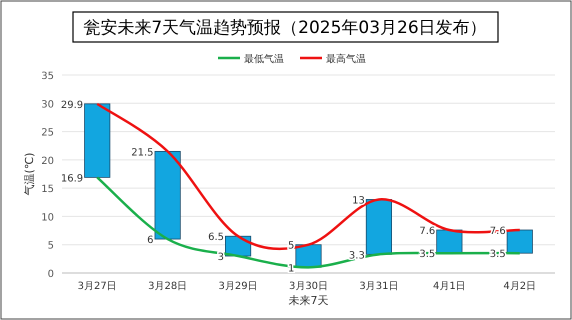 This screenshot has height=320, width=572. Describe the element at coordinates (29, 174) in the screenshot. I see `y-axis-title: 气温(℃)` at that location.